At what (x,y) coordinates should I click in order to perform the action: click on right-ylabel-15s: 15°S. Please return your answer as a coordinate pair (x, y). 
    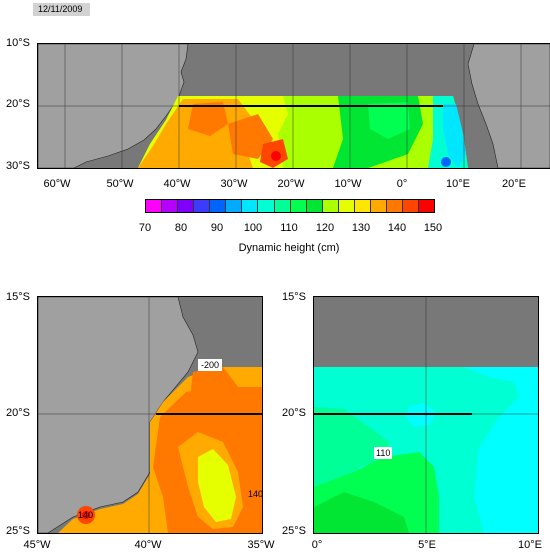
    Looking at the image, I should click on (294, 297).